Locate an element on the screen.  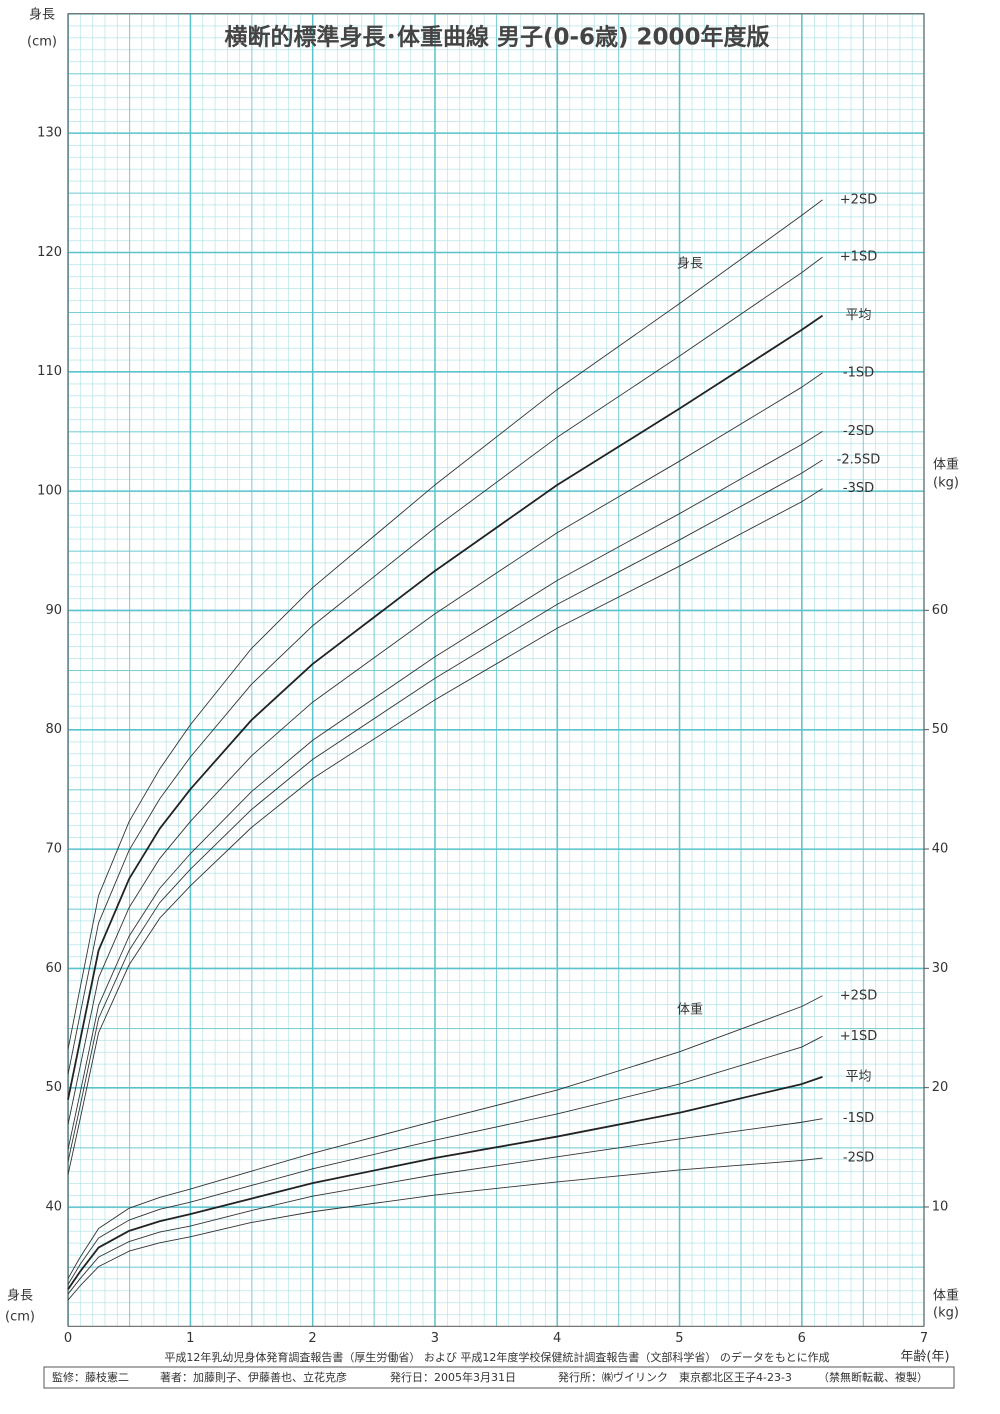
y-tick-label: 80 is located at coordinates (53, 729).